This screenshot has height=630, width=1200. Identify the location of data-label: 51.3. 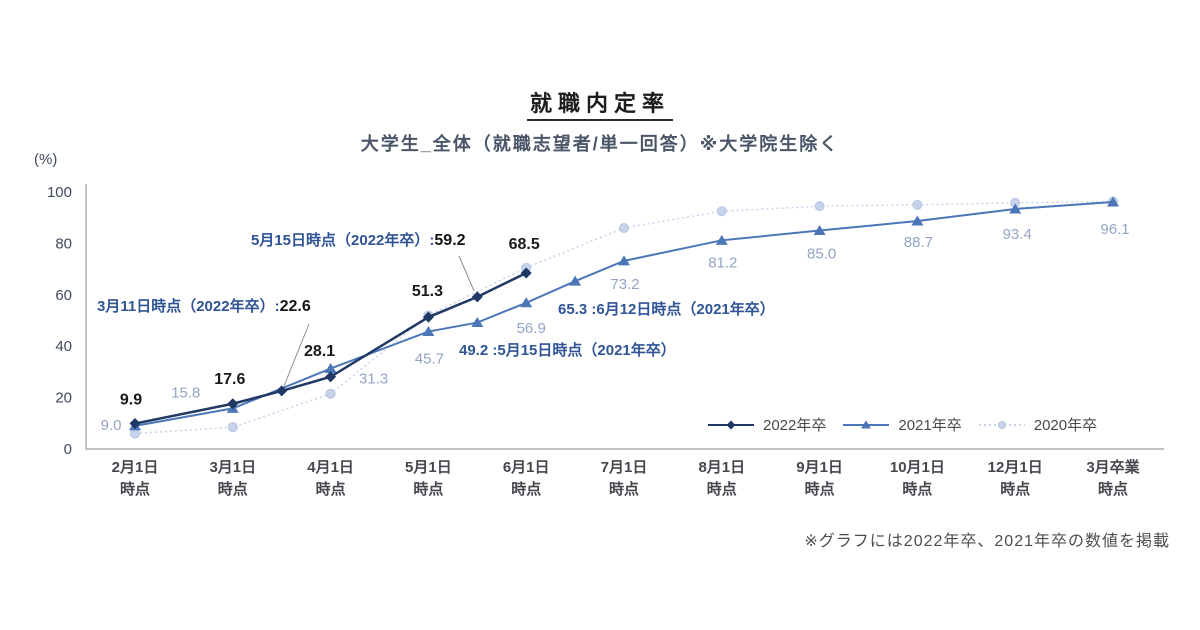
(427, 291).